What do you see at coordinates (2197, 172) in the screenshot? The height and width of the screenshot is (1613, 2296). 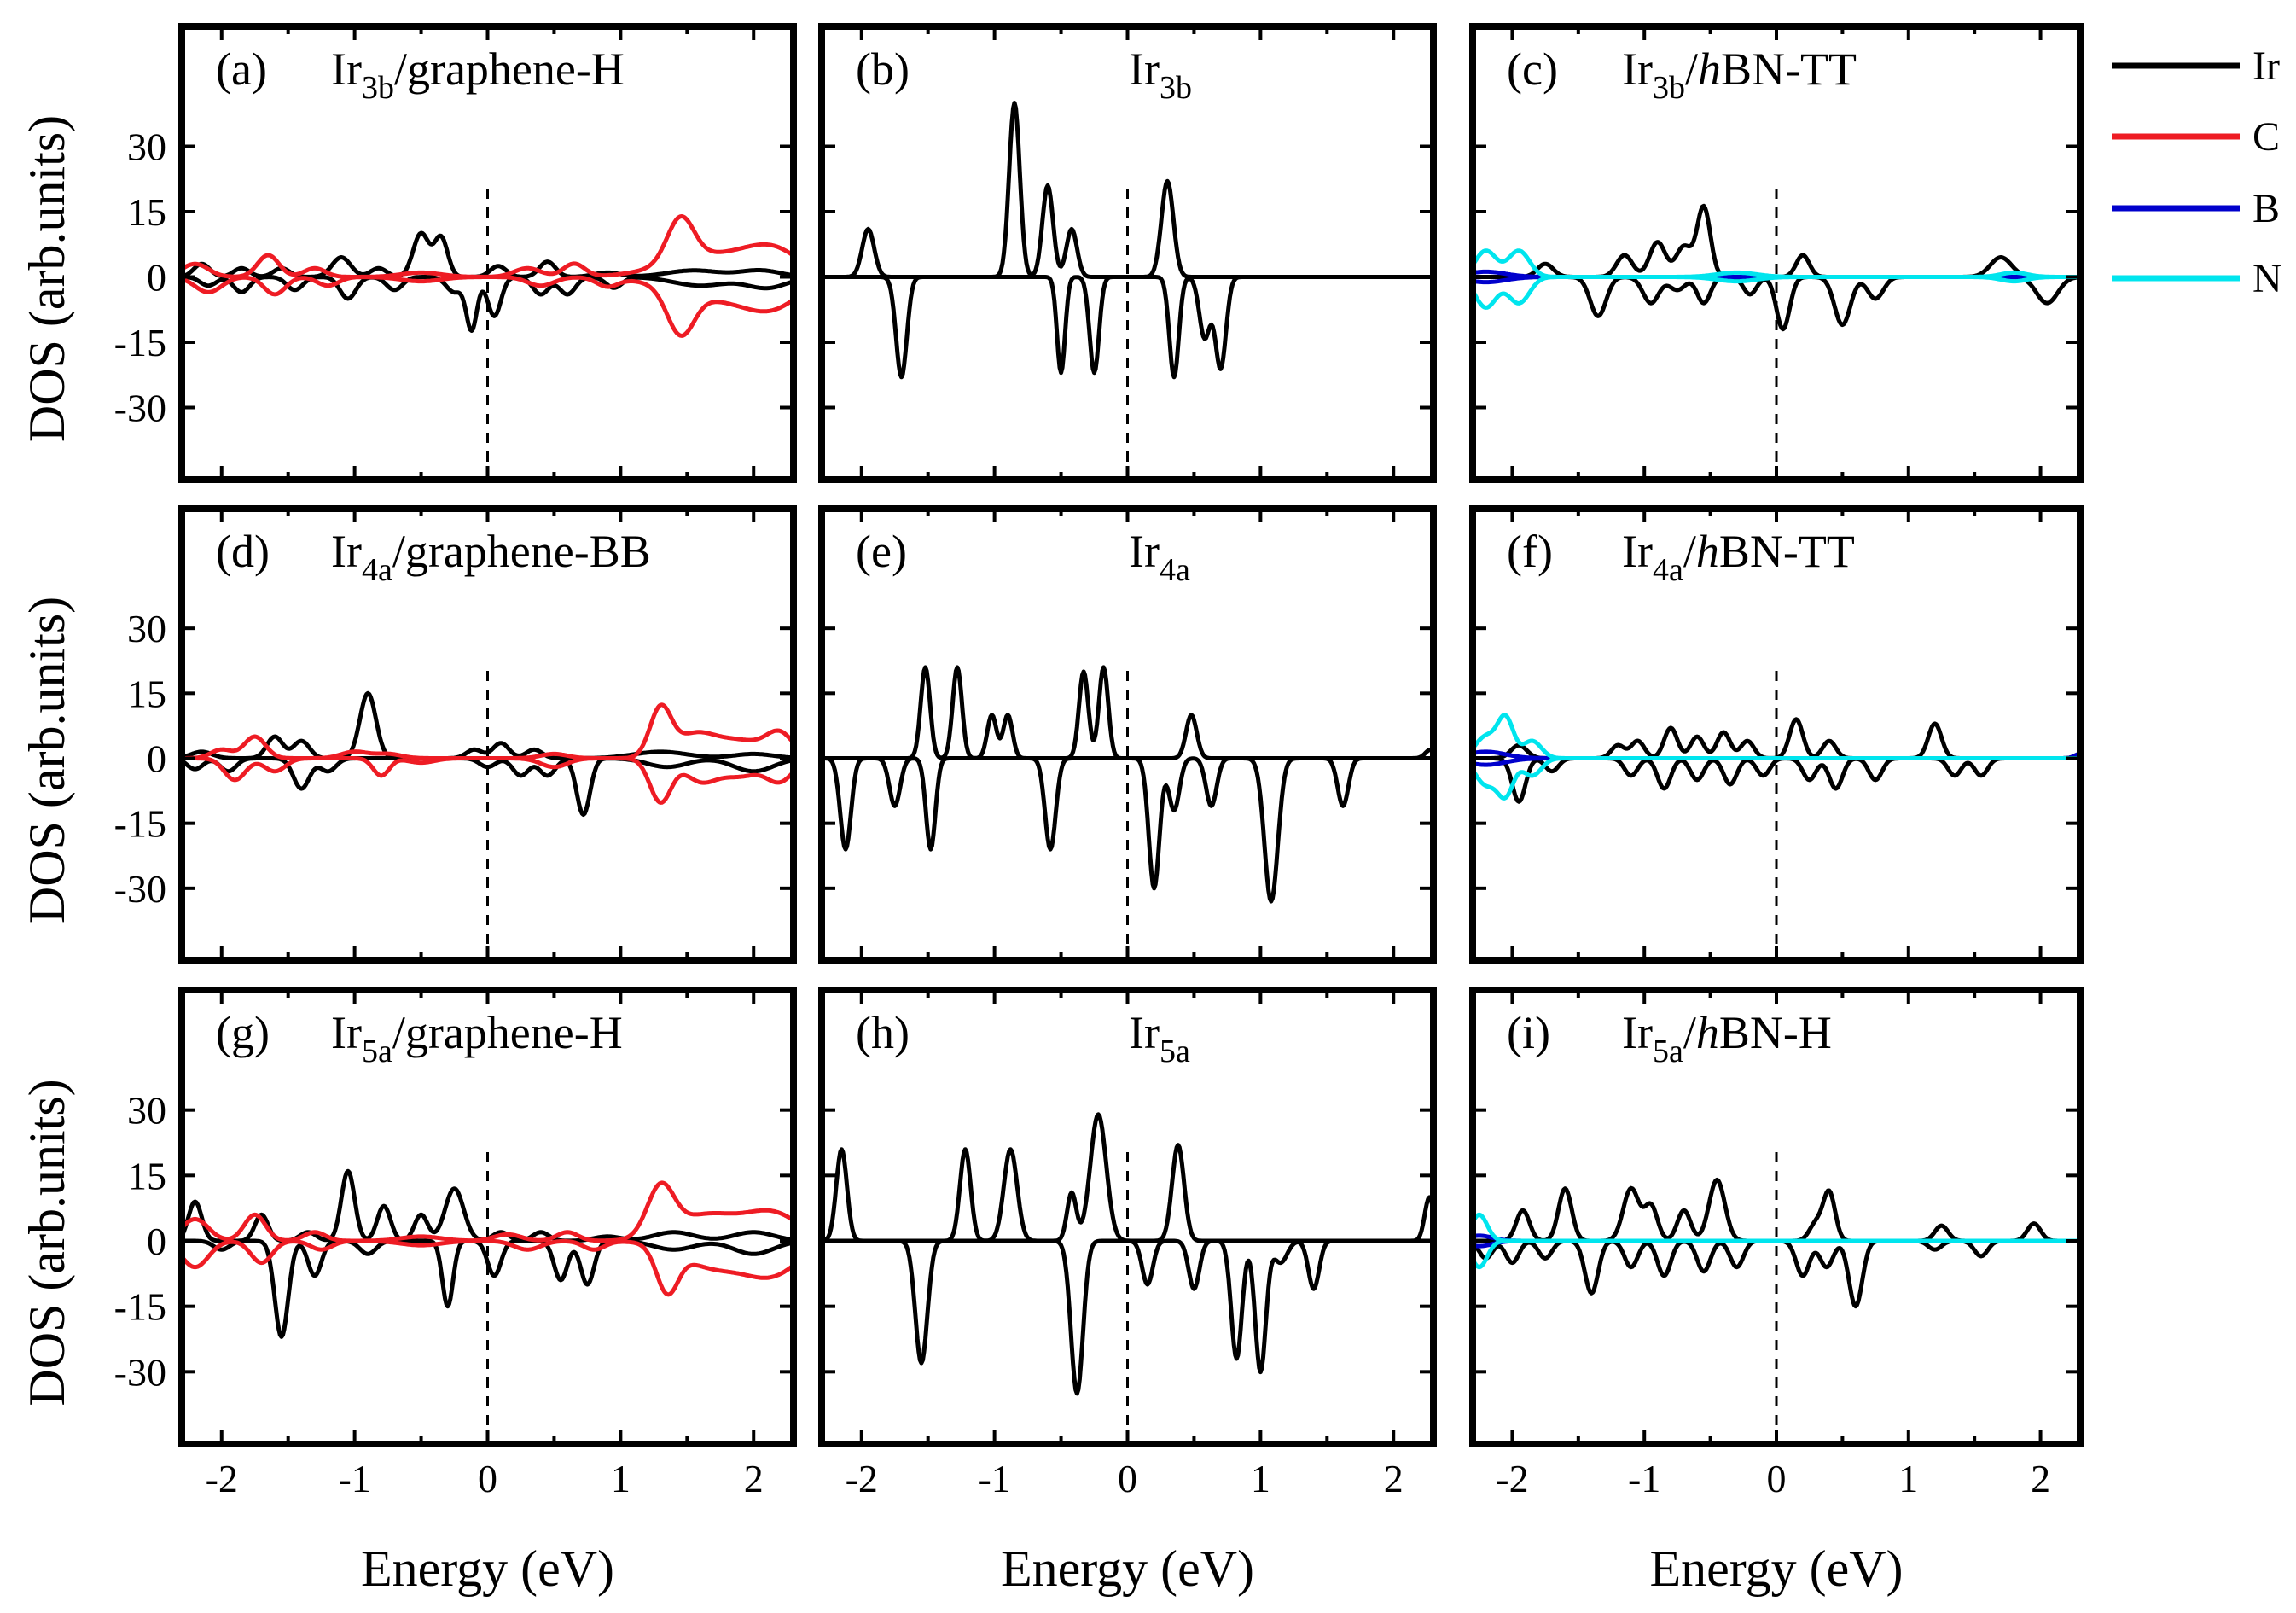 I see `legend: Ir CBN` at bounding box center [2197, 172].